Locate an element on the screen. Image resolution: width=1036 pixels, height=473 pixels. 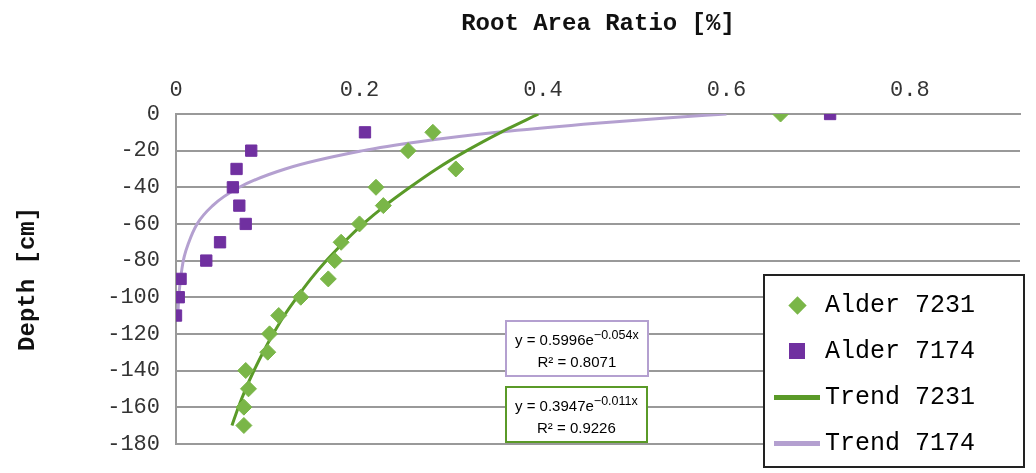
legend-label: Alder 7174 is located at coordinates (900, 351).